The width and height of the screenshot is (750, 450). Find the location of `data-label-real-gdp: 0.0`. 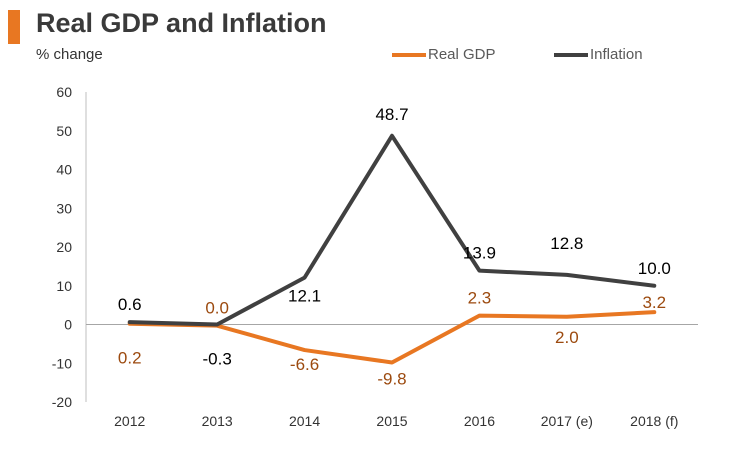

data-label-real-gdp: 0.0 is located at coordinates (217, 308).